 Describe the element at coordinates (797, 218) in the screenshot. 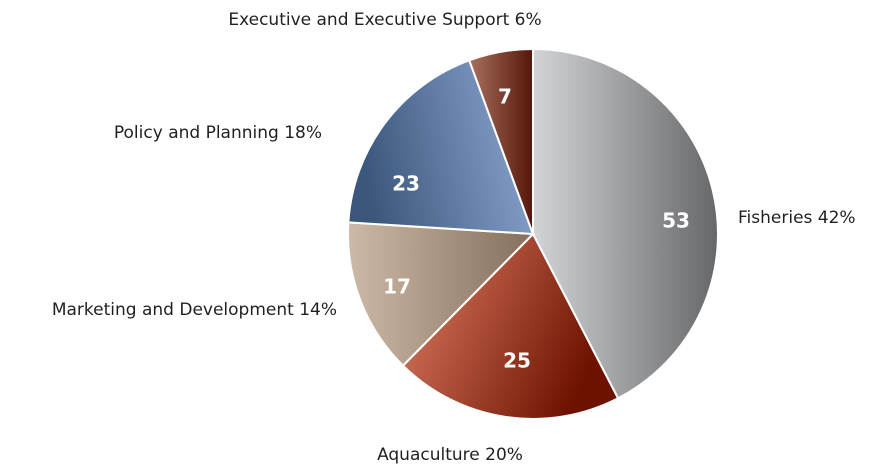

I see `slice-label: Fisheries 42%` at that location.